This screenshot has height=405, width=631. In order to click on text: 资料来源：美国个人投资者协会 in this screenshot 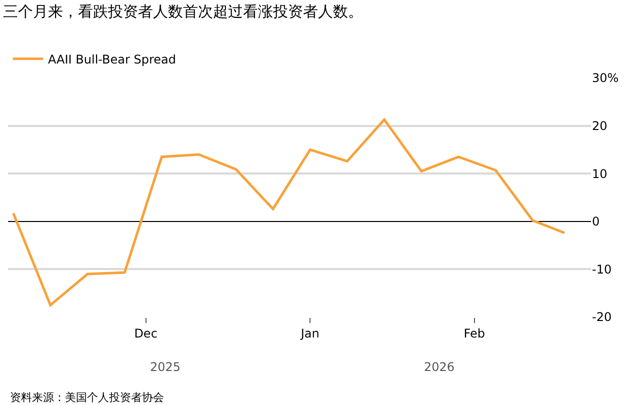, I will do `click(87, 397)`.